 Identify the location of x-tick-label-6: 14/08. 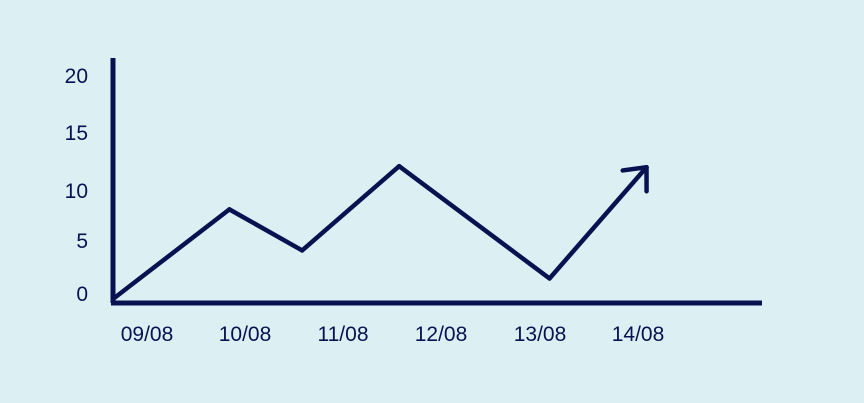
(638, 334).